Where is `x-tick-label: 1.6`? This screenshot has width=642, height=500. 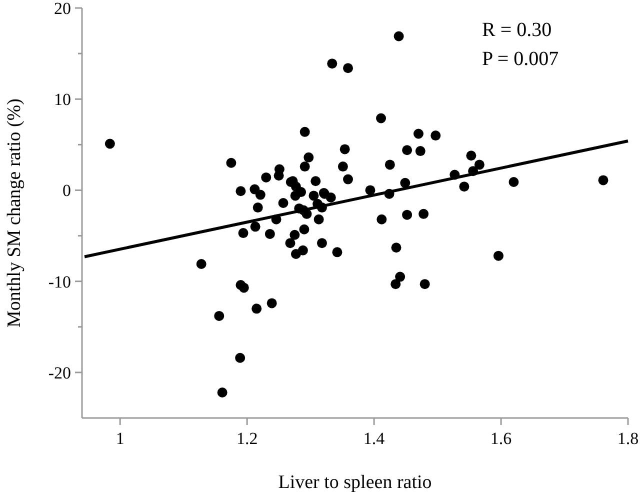
x-tick-label: 1.6 is located at coordinates (501, 438).